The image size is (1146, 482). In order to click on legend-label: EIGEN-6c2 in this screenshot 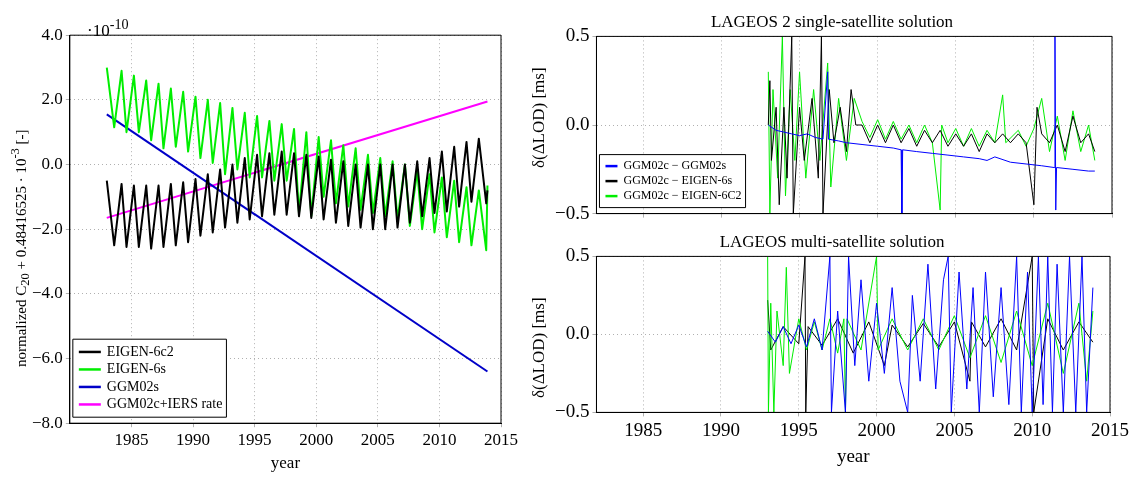, I will do `click(140, 351)`.